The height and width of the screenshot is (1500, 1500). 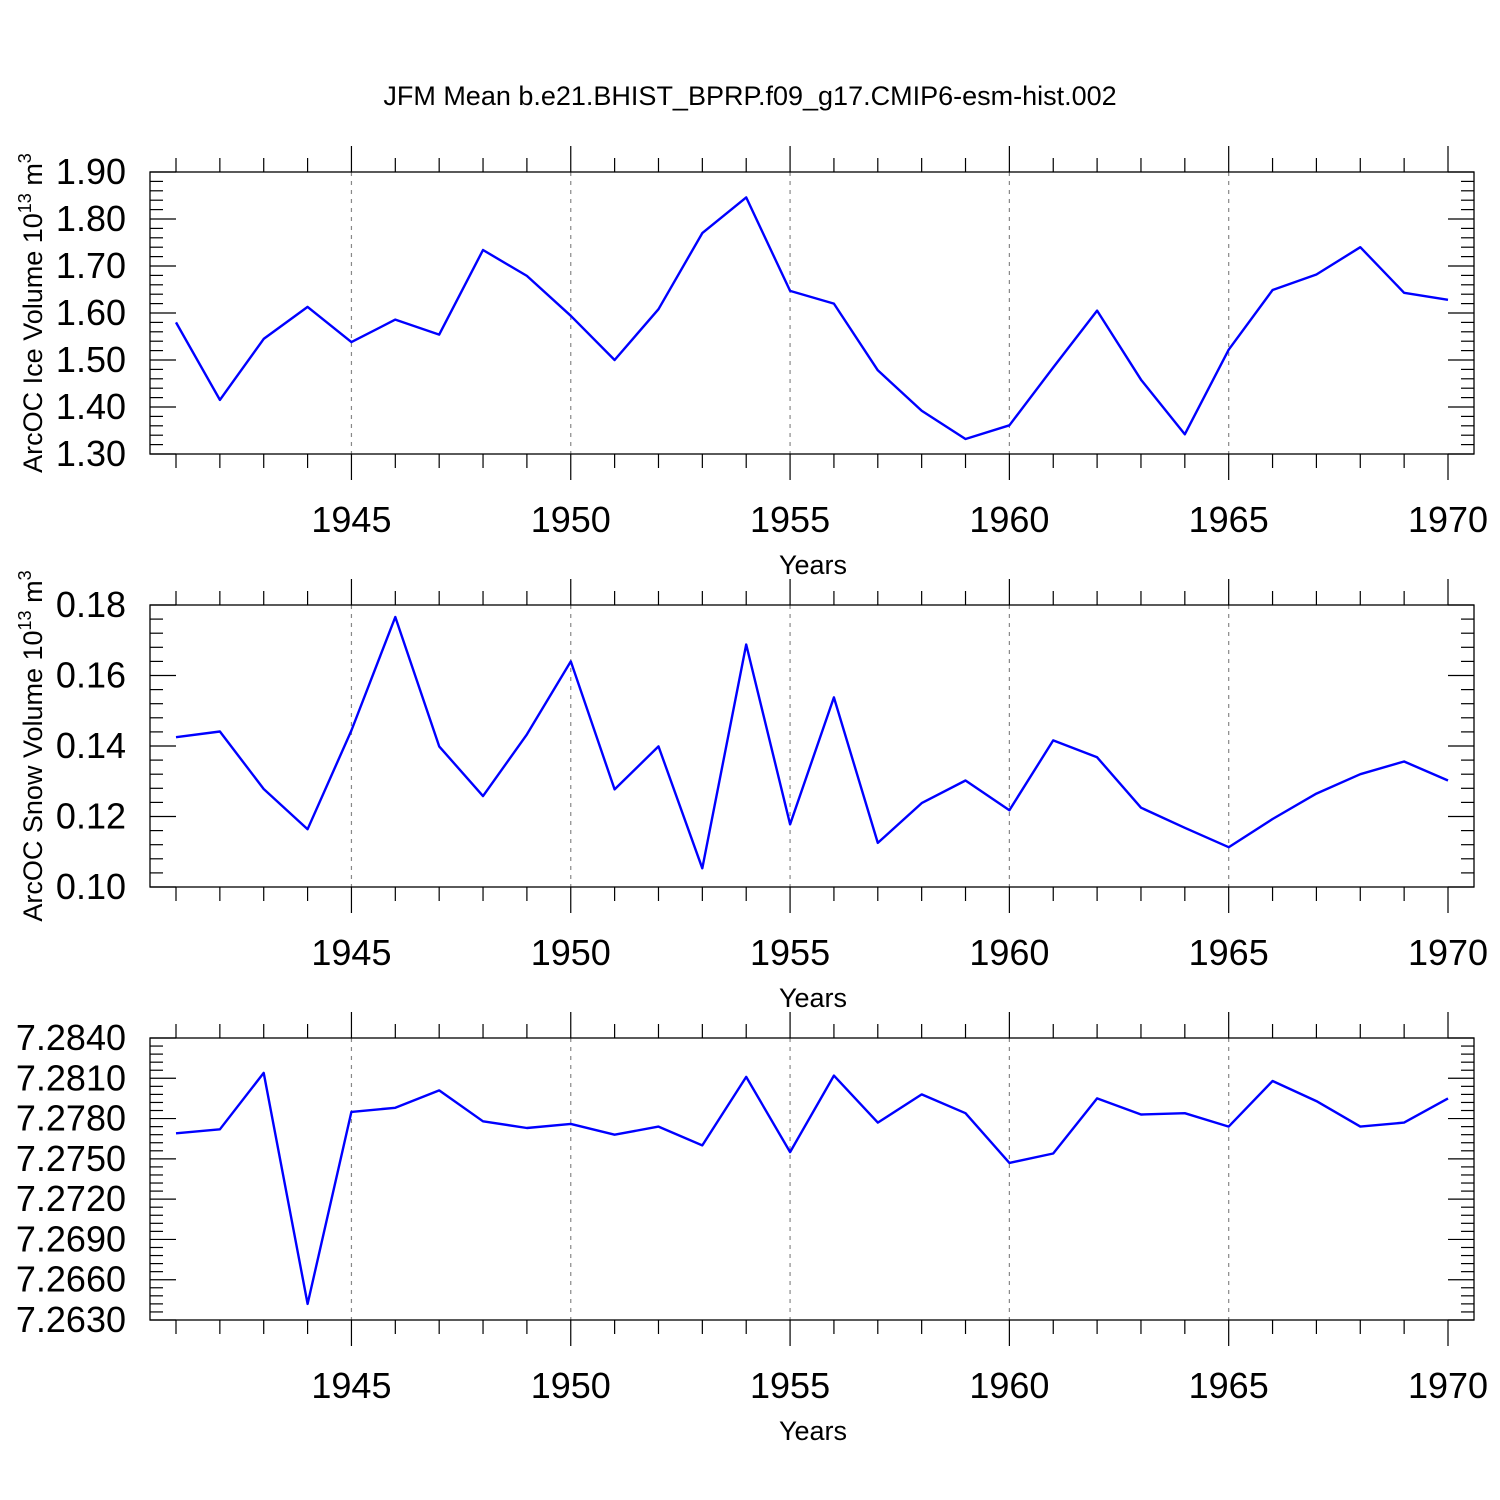 I want to click on y-tick-label: 0.14, so click(x=91, y=745).